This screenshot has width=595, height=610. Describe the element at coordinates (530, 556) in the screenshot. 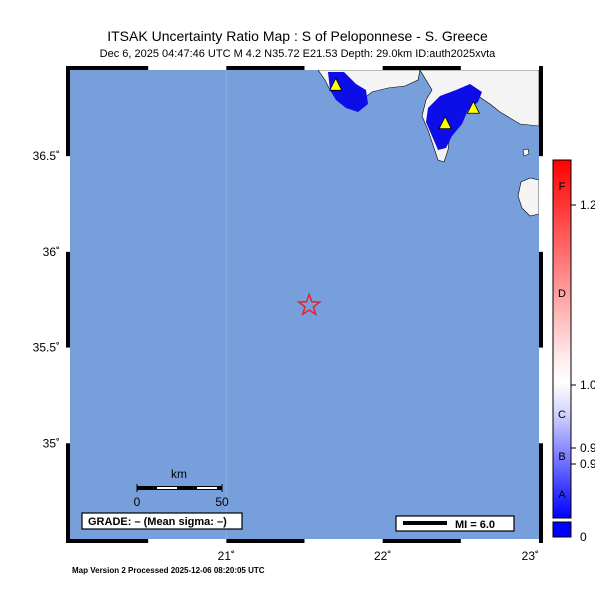

I see `lon-tick-label: 23˚` at that location.